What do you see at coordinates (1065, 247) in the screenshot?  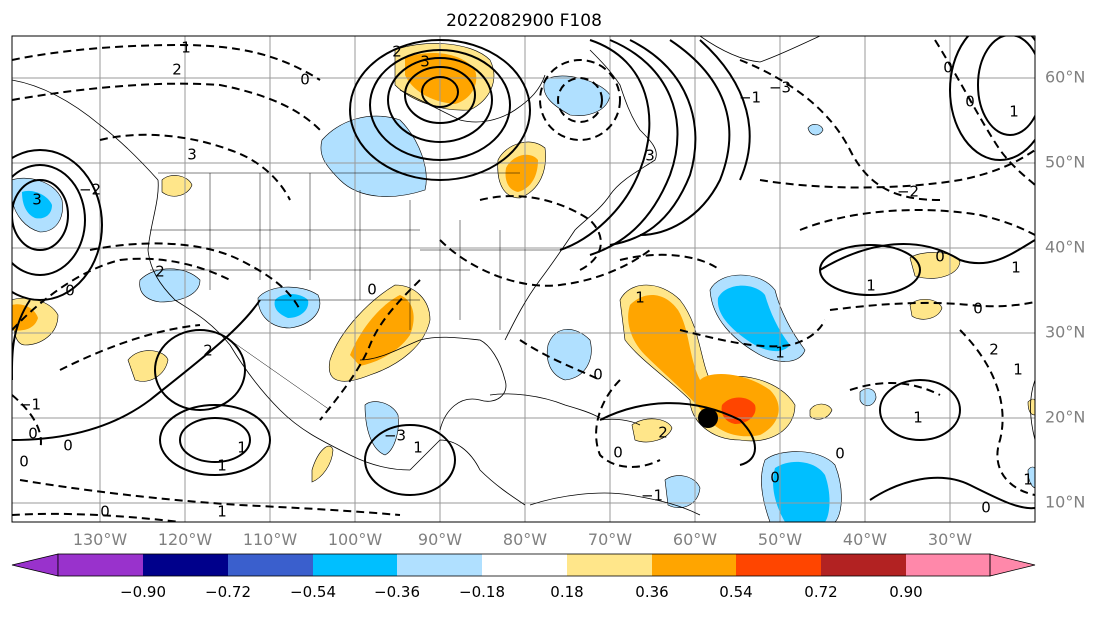 I see `lat-label: 40°N` at bounding box center [1065, 247].